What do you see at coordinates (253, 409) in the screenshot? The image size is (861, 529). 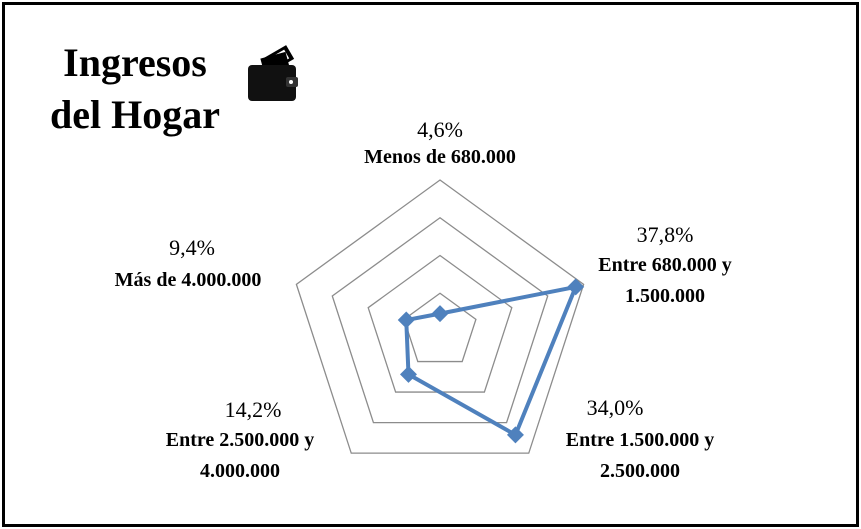 I see `value-label: 14,2%` at bounding box center [253, 409].